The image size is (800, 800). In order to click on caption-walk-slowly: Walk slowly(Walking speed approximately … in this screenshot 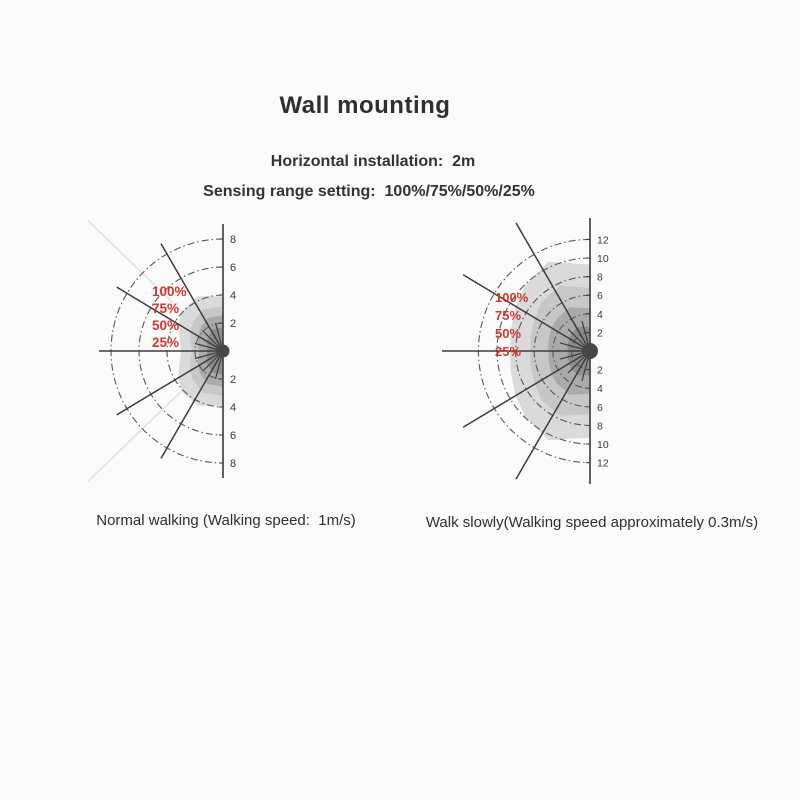, I will do `click(592, 522)`.